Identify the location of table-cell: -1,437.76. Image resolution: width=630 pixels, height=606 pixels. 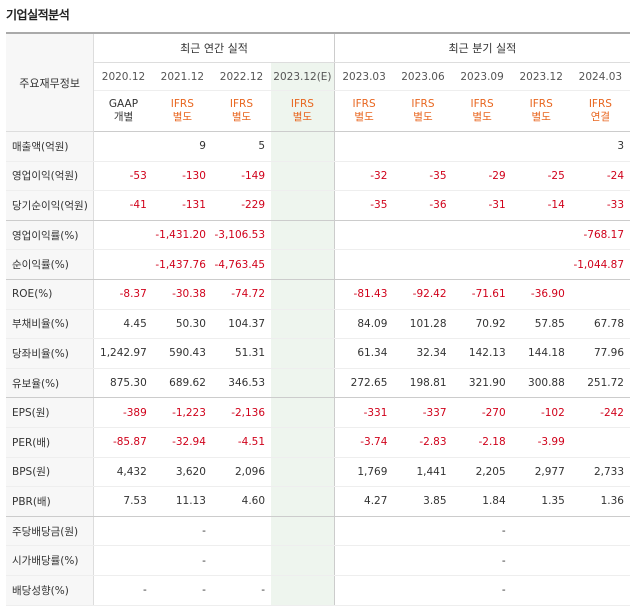
(182, 264).